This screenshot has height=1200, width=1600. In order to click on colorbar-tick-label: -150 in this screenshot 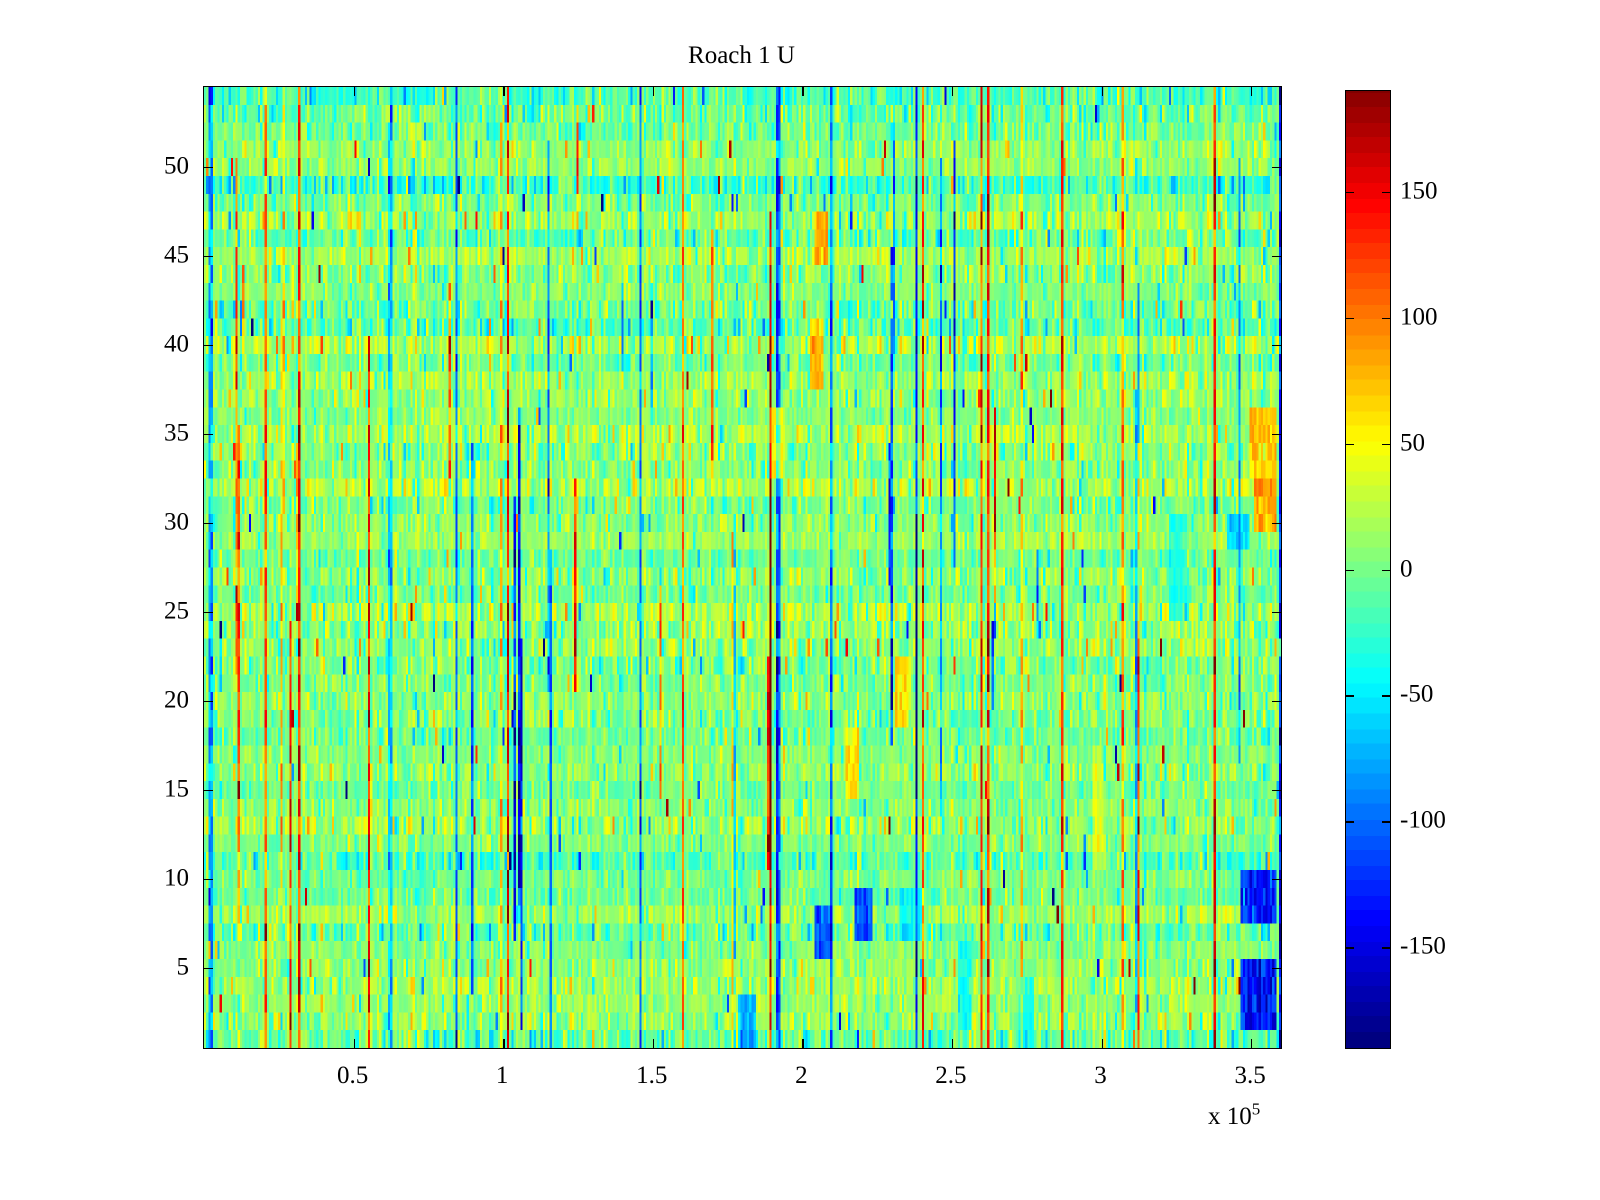, I will do `click(1423, 946)`.